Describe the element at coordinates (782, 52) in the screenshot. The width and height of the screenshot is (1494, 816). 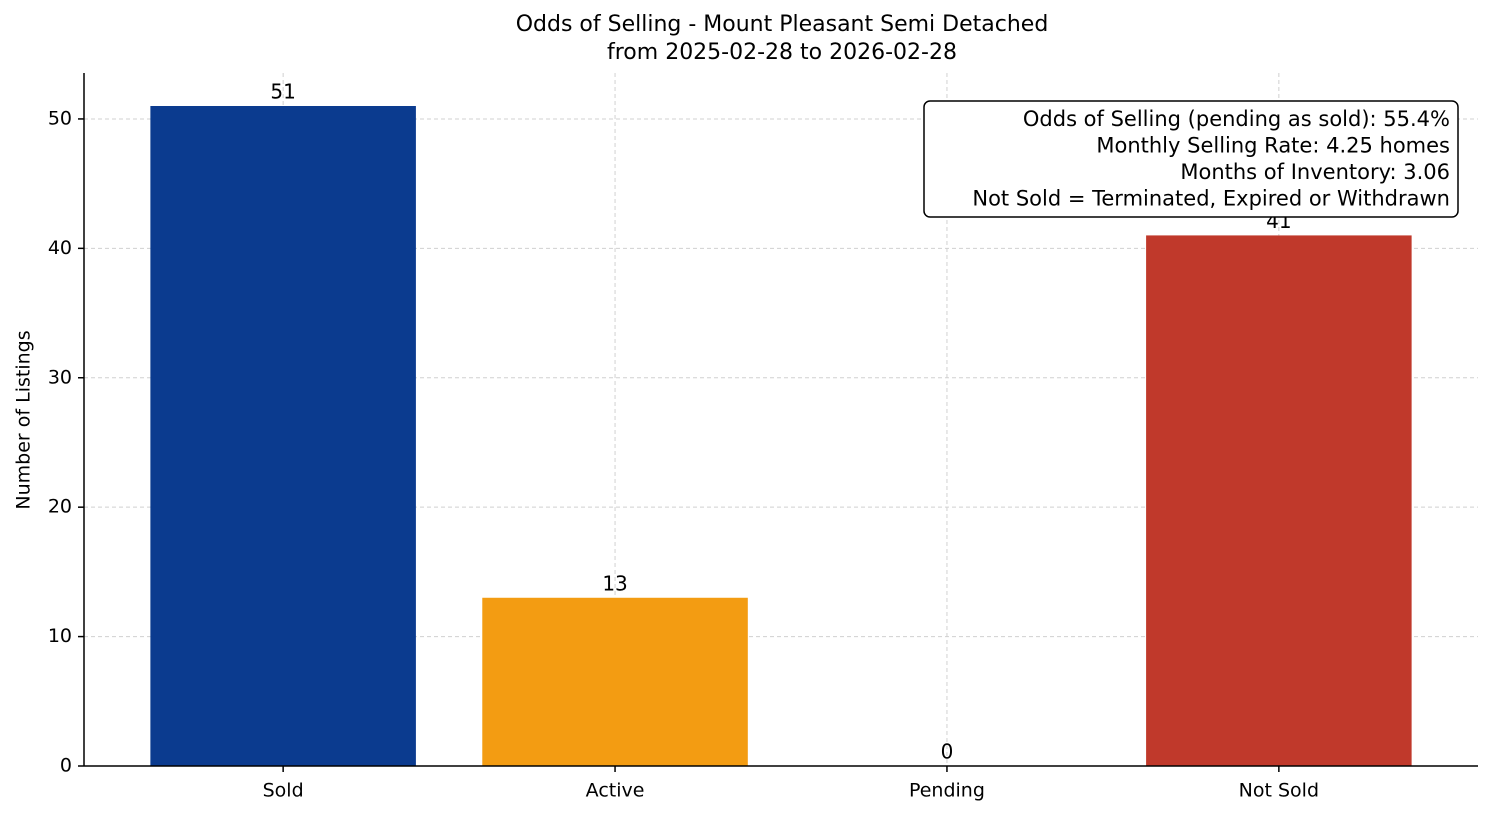
I see `chart-subtitle: from 2025-02-28 to 2026-02-28` at that location.